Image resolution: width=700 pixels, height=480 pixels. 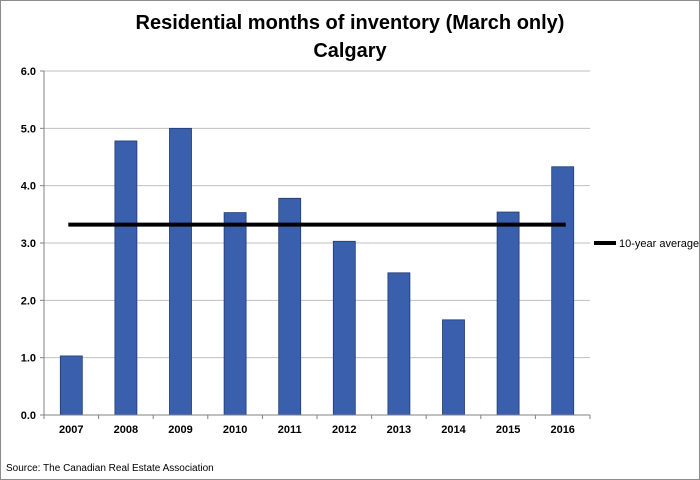 I want to click on x-tick-label: 2015, so click(x=508, y=430).